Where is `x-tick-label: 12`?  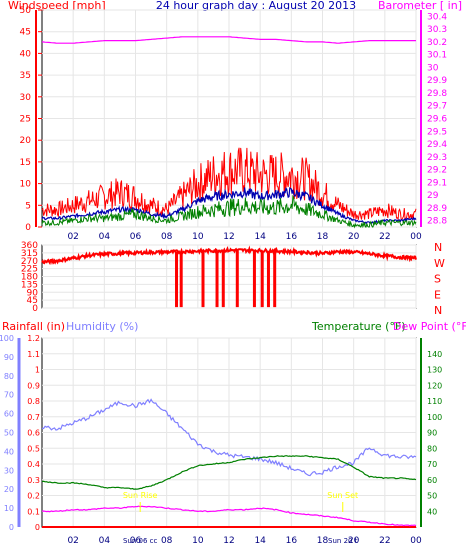 x-tick-label: 12 is located at coordinates (228, 237).